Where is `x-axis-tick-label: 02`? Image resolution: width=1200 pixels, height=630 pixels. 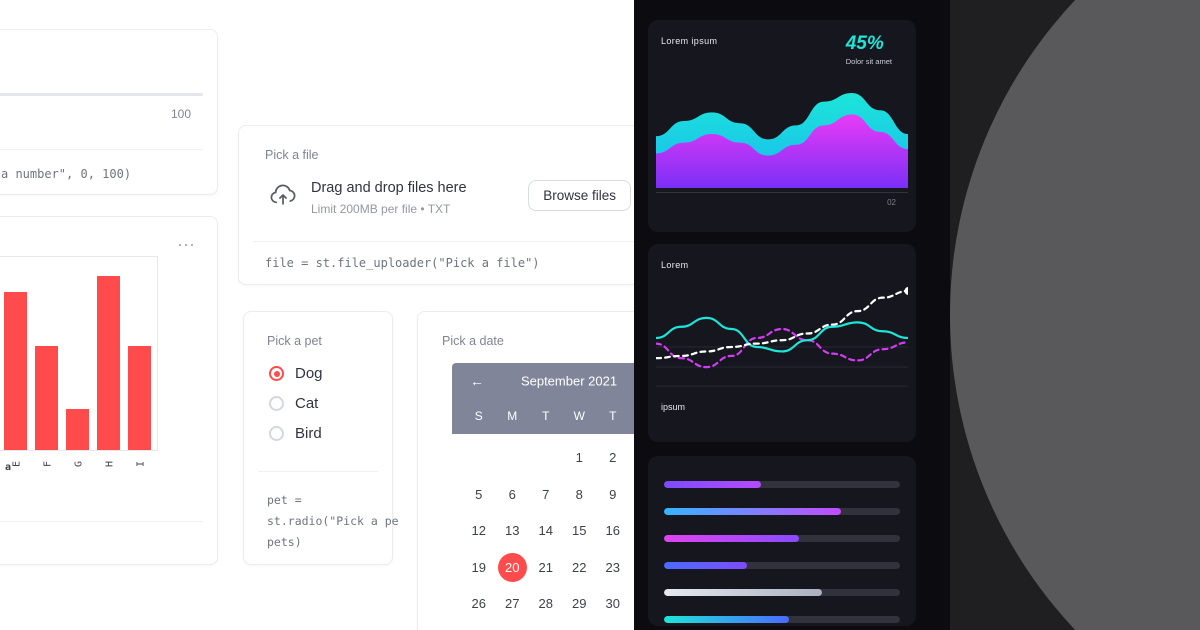
x-axis-tick-label: 02 is located at coordinates (891, 202).